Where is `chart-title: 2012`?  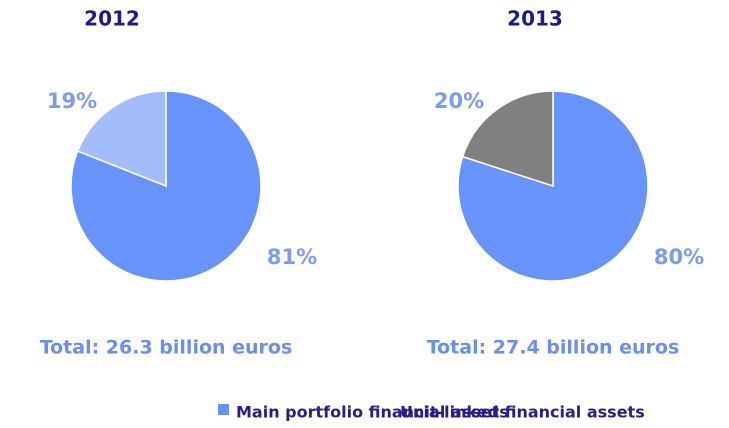
chart-title: 2012 is located at coordinates (112, 19).